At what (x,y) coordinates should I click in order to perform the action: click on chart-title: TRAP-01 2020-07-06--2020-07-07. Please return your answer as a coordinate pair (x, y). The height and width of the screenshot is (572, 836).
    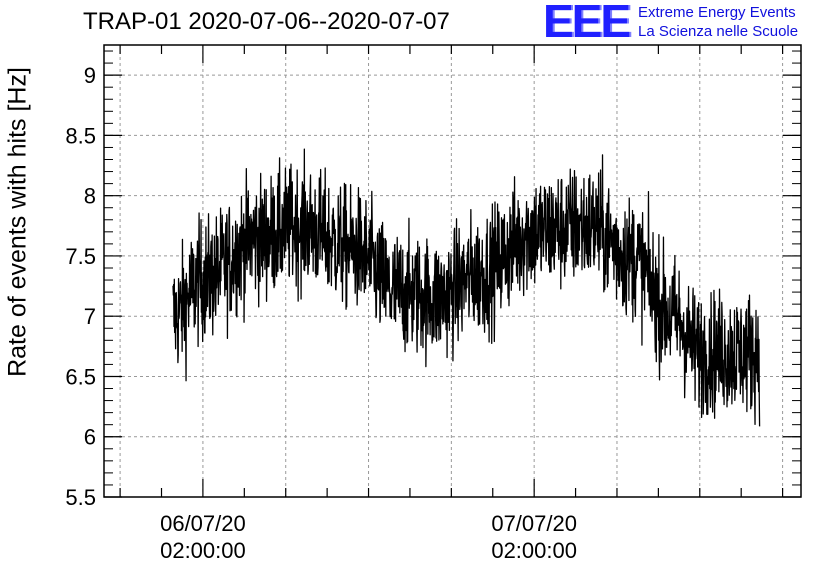
    Looking at the image, I should click on (266, 21).